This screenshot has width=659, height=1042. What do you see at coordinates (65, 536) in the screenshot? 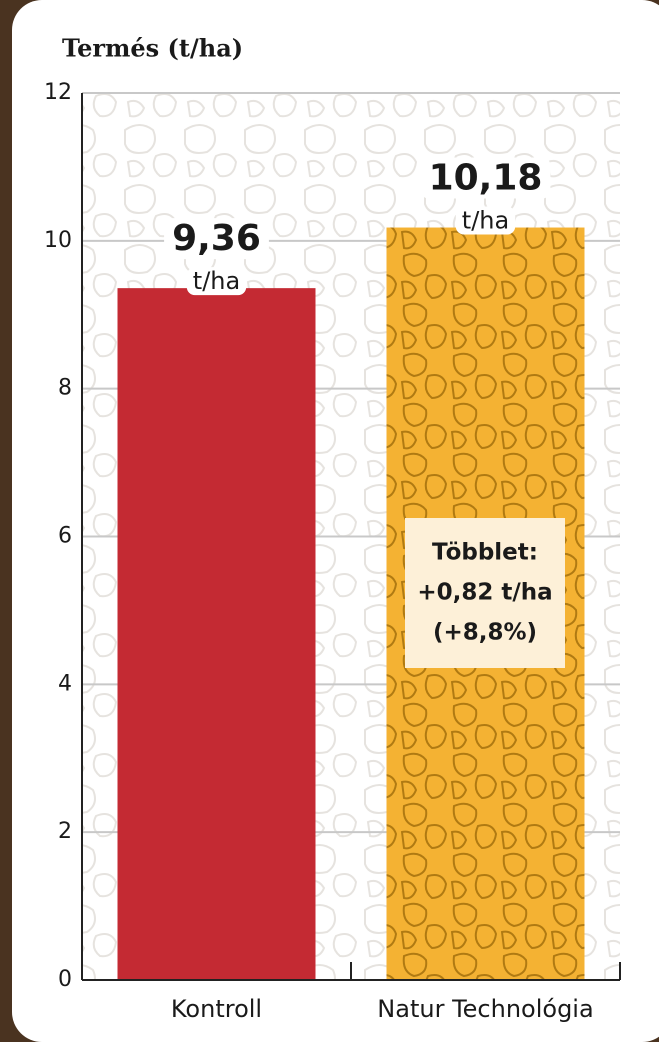
I see `y-tick-label: 6` at bounding box center [65, 536].